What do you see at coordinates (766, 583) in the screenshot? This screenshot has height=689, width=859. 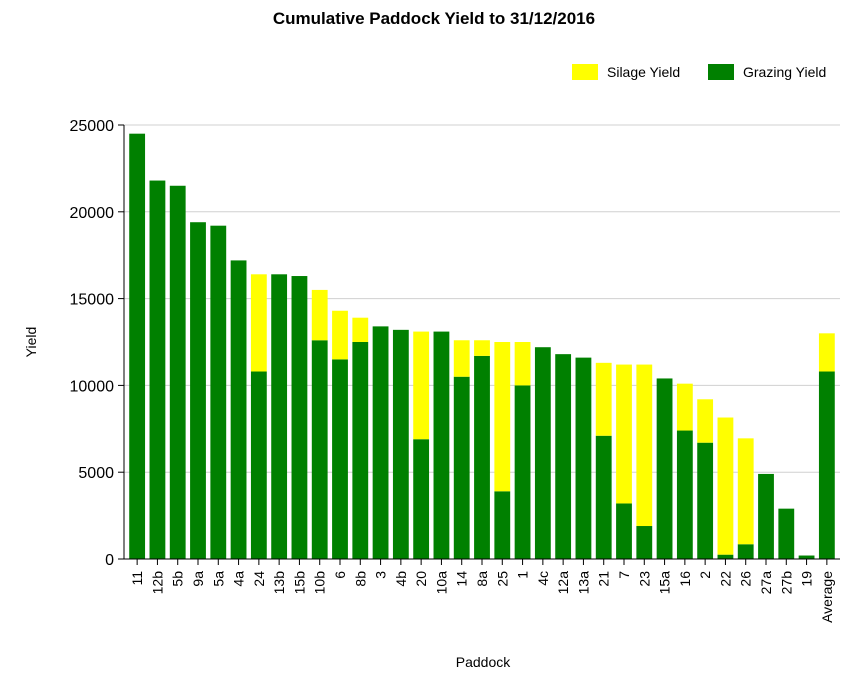 I see `x-tick-label: 27a` at bounding box center [766, 583].